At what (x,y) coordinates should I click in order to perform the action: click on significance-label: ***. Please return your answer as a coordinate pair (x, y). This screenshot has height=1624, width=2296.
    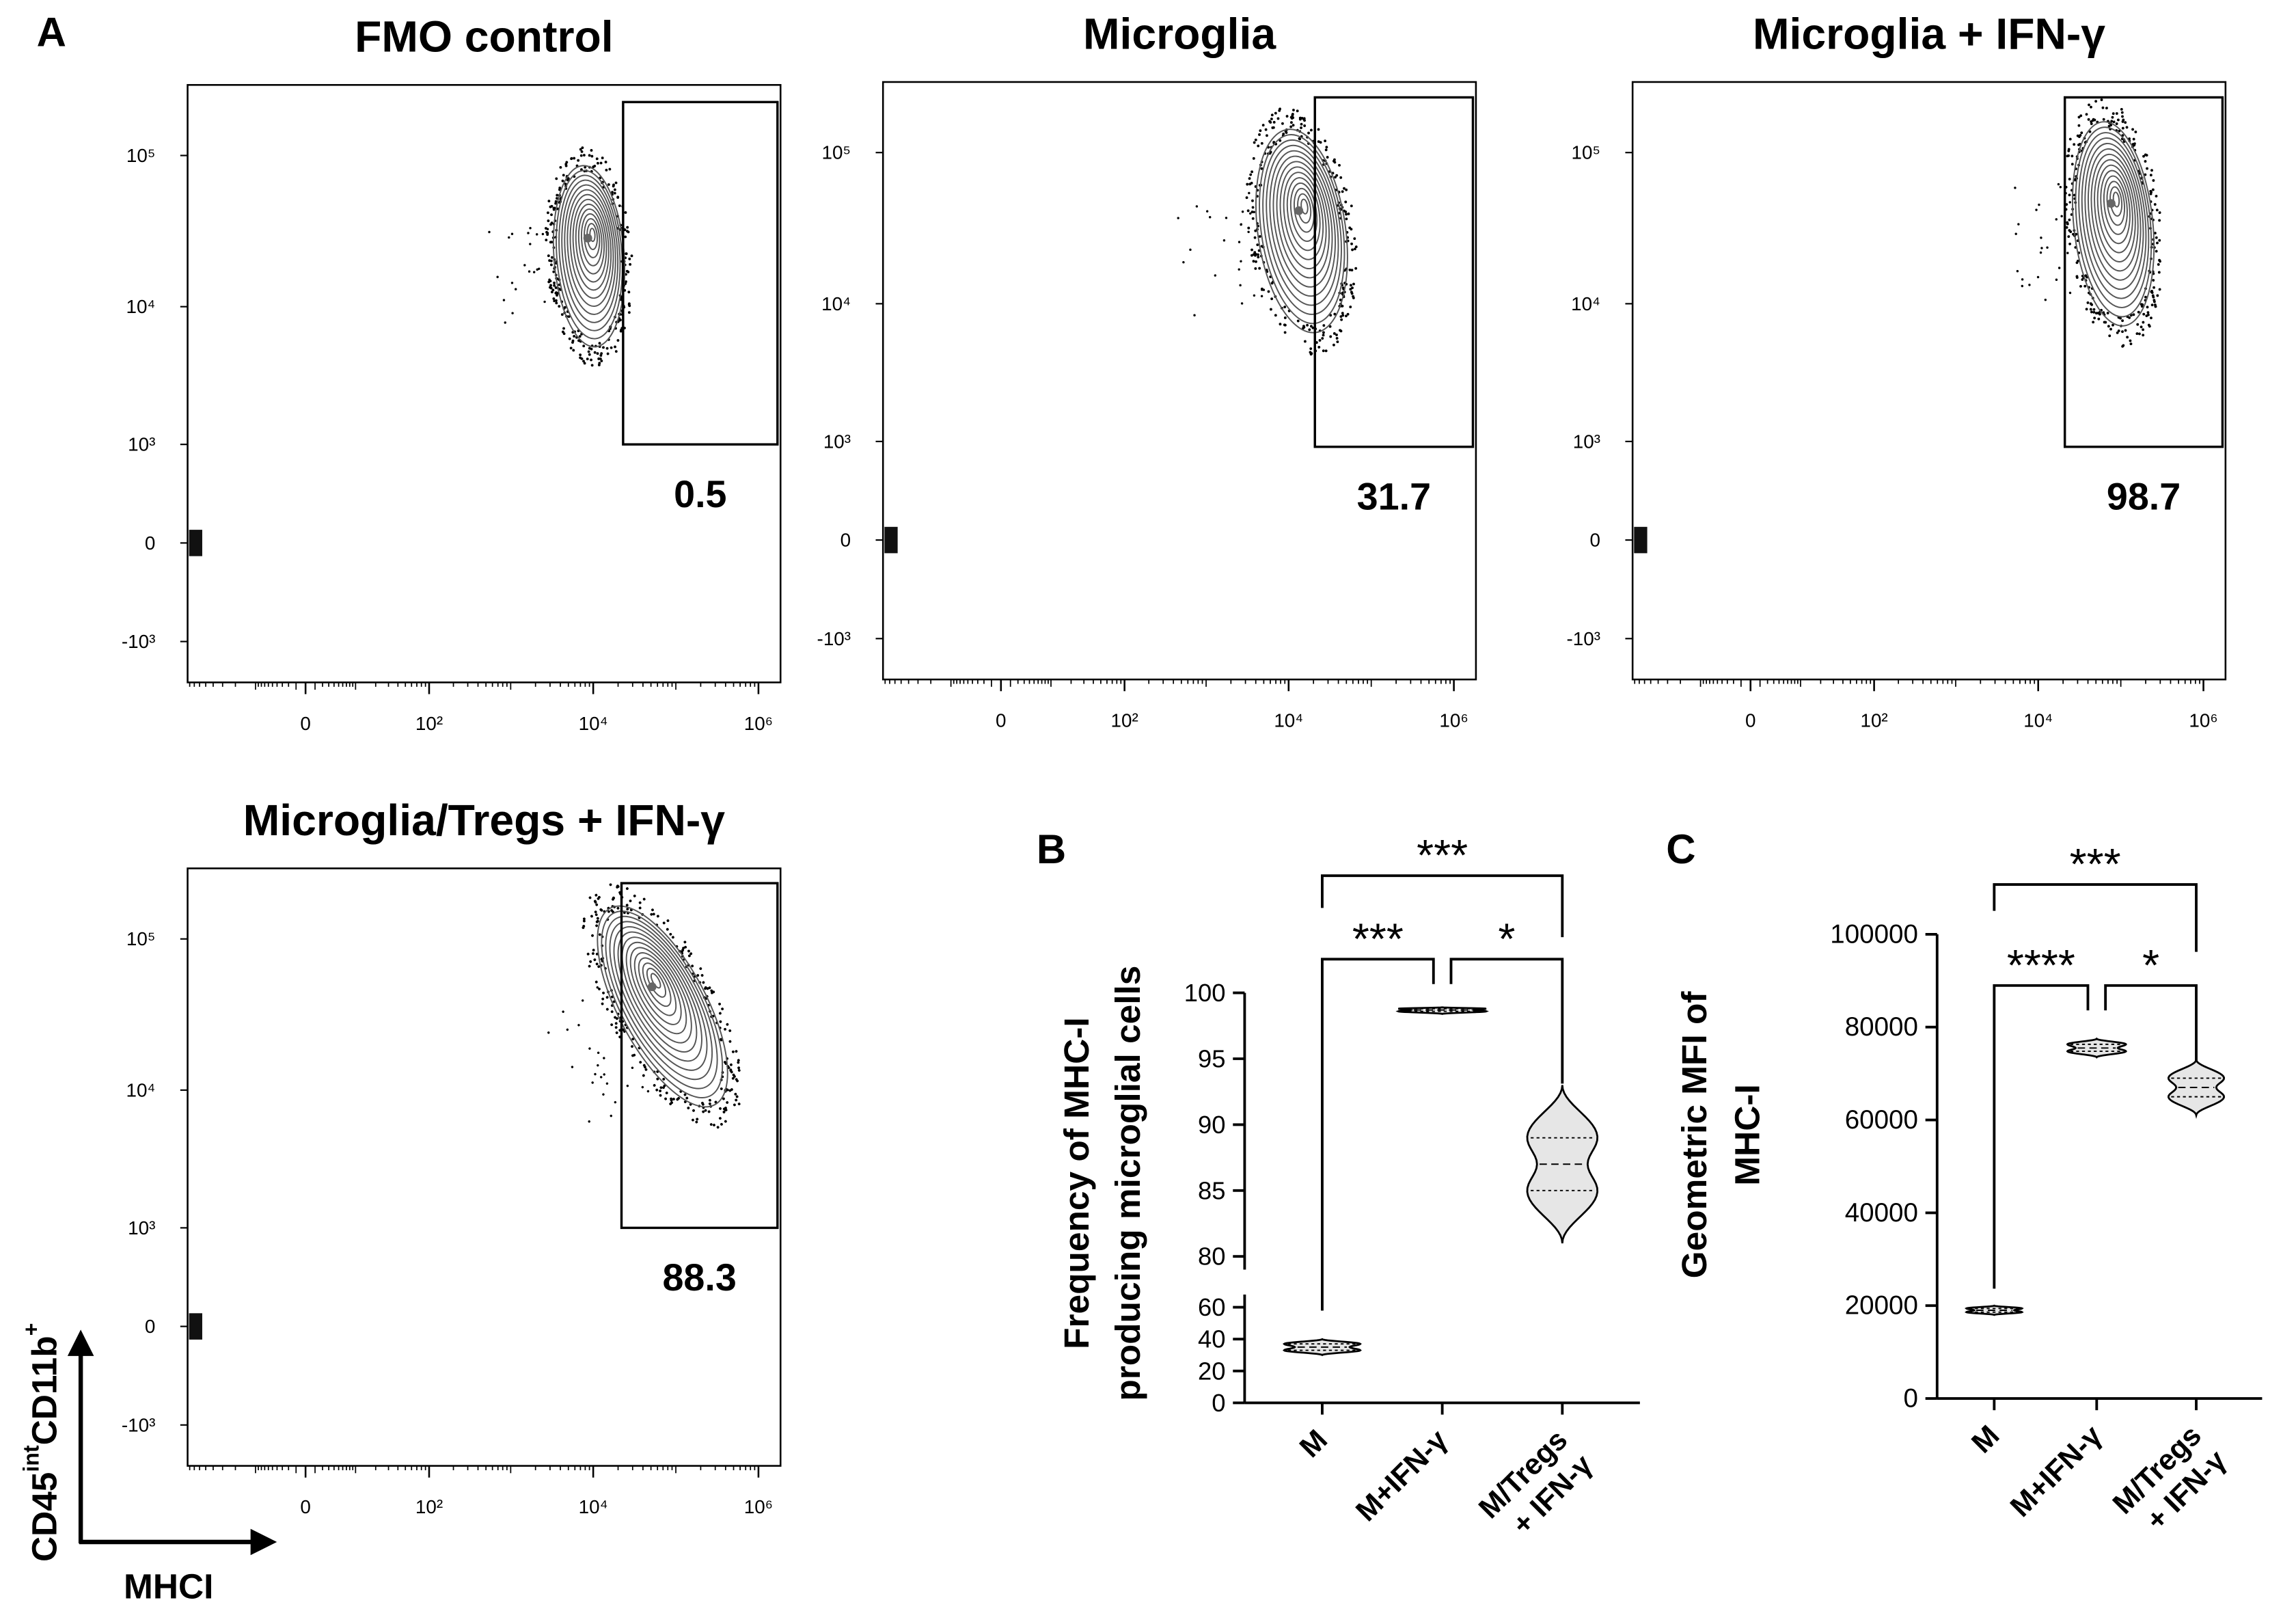
    Looking at the image, I should click on (1378, 938).